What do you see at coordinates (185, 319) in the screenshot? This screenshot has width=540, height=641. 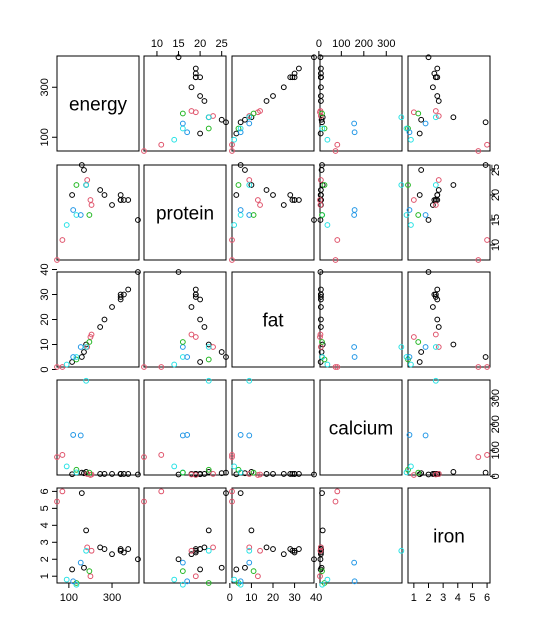 I see `panel-fat-vs-protein` at bounding box center [185, 319].